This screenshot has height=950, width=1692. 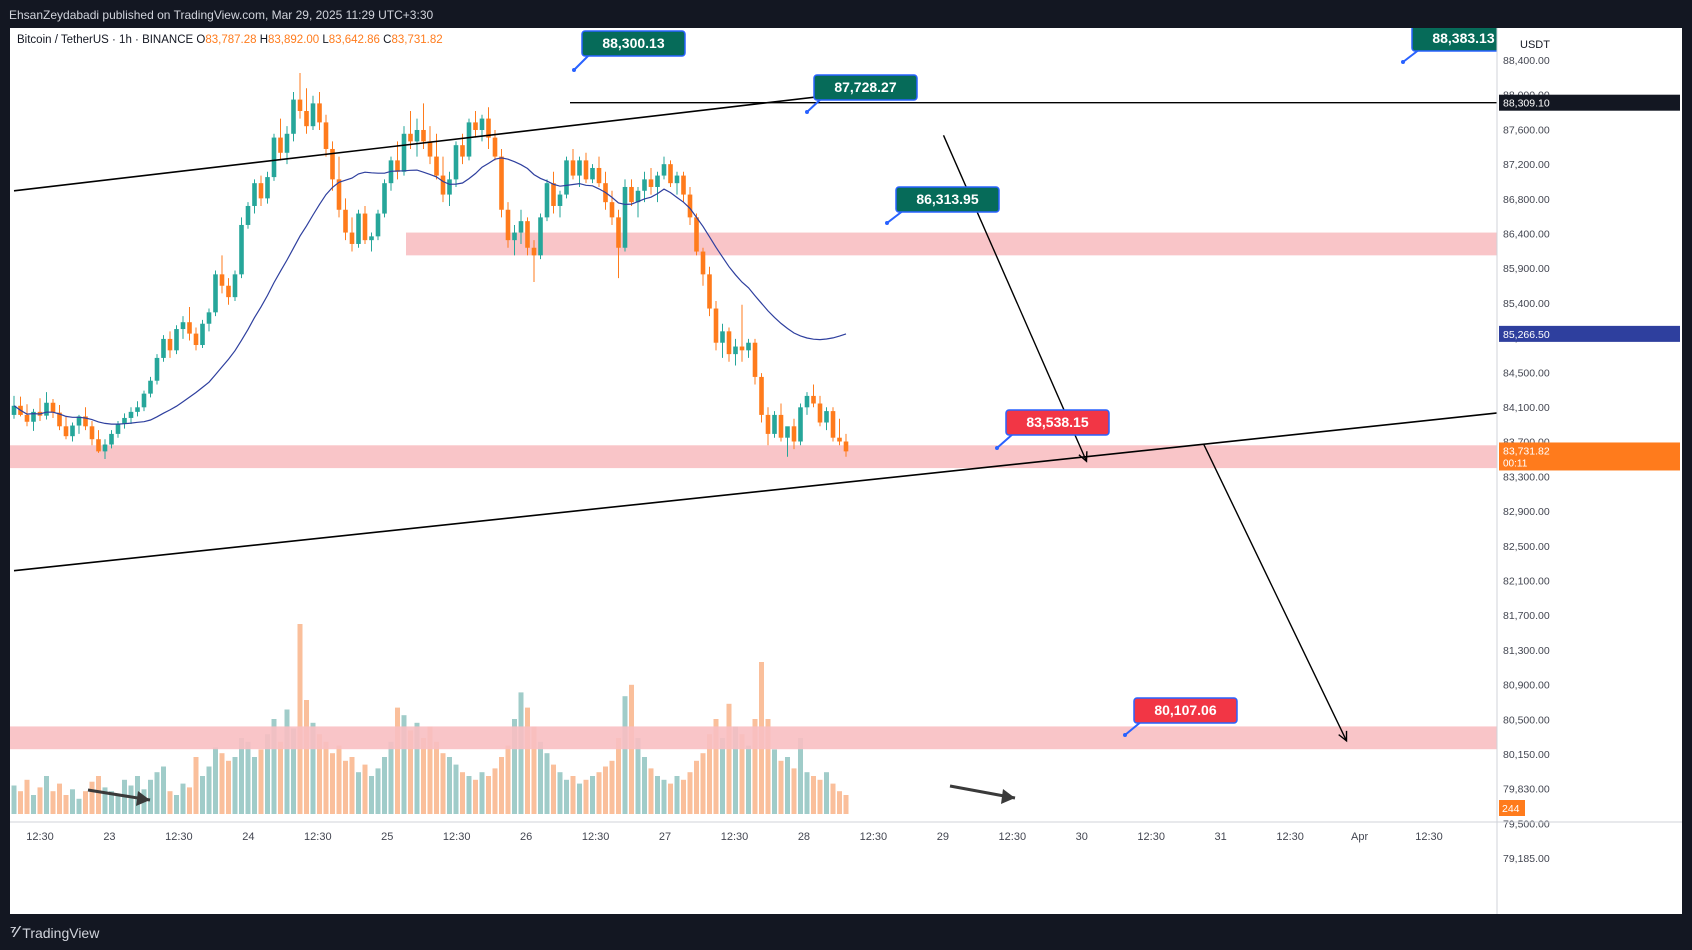 I want to click on last-price-badge, so click(x=1589, y=456).